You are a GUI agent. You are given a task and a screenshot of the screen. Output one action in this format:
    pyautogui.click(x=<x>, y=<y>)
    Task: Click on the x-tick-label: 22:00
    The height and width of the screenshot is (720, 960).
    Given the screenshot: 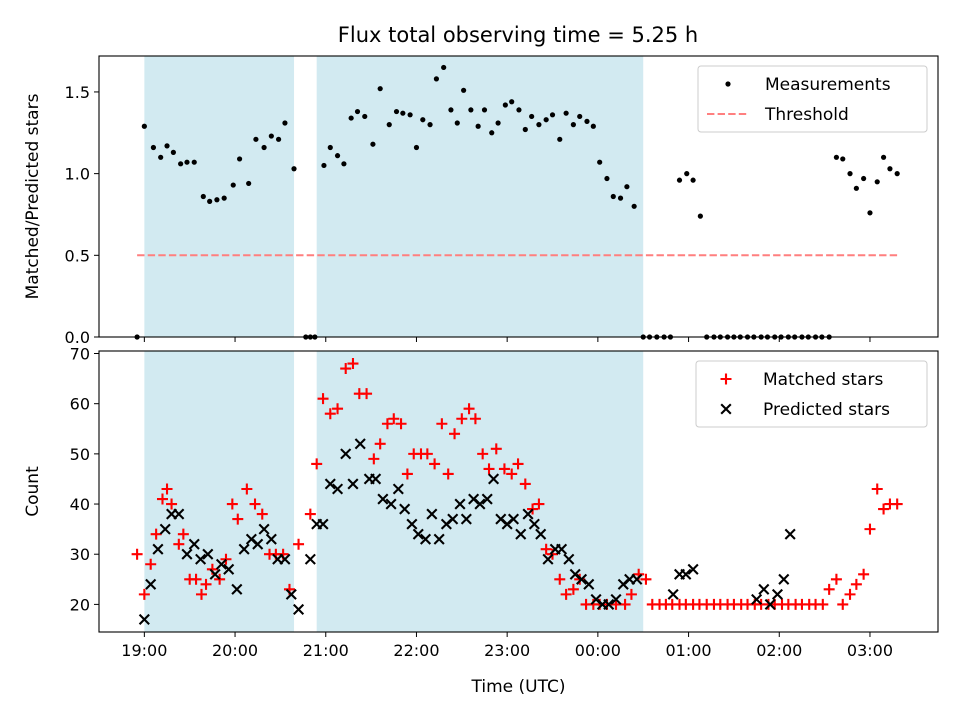 What is the action you would take?
    pyautogui.click(x=416, y=650)
    